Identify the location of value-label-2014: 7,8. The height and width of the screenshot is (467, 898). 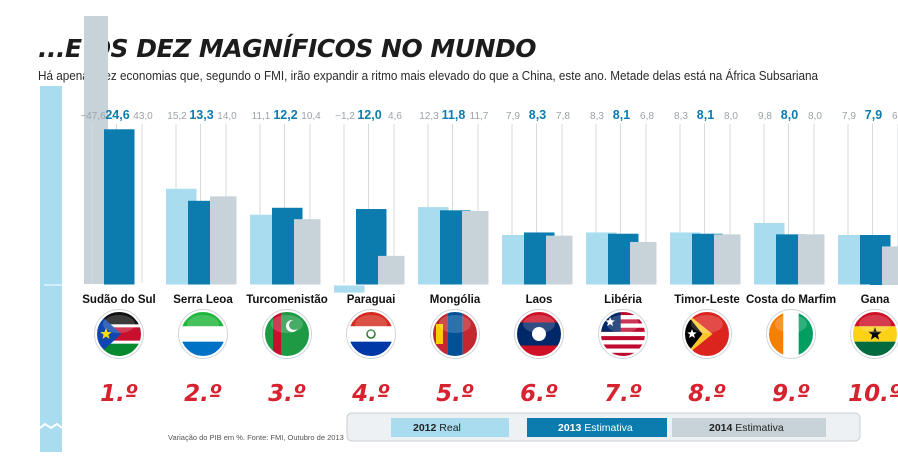
(563, 116).